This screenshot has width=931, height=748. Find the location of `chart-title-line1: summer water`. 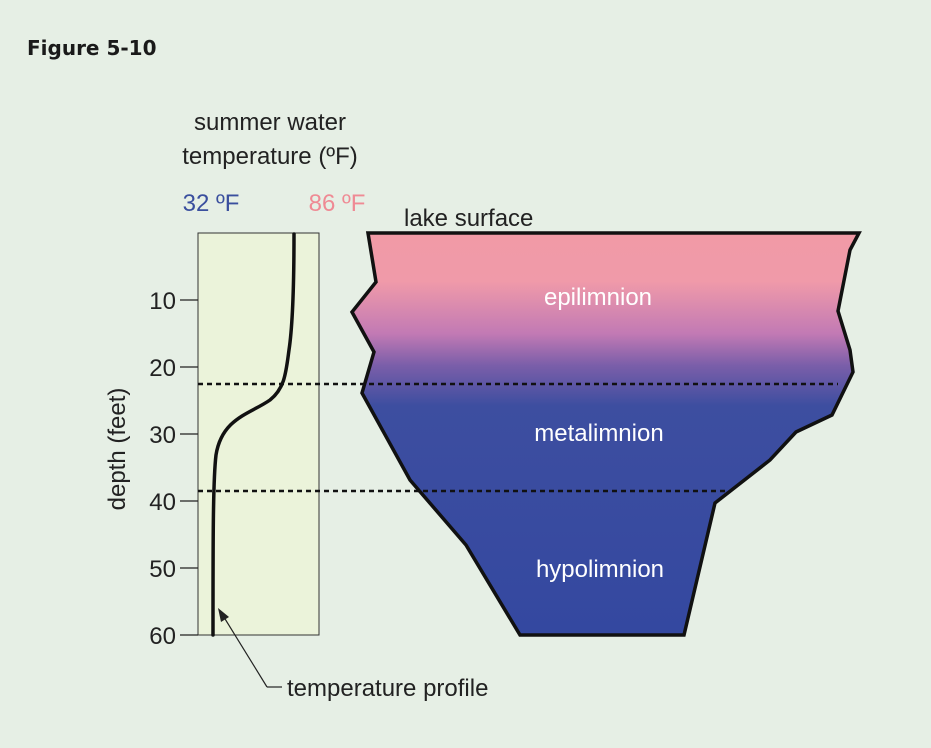

chart-title-line1: summer water is located at coordinates (270, 122).